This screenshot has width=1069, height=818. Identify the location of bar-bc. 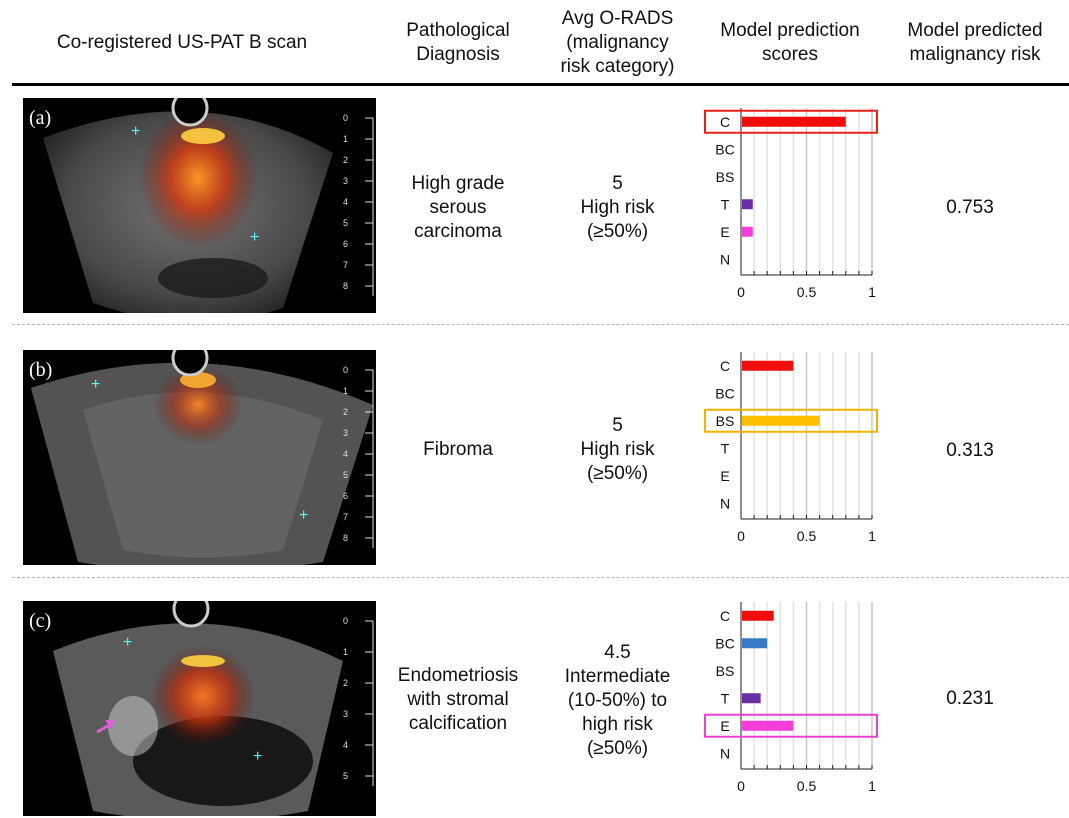
(755, 643).